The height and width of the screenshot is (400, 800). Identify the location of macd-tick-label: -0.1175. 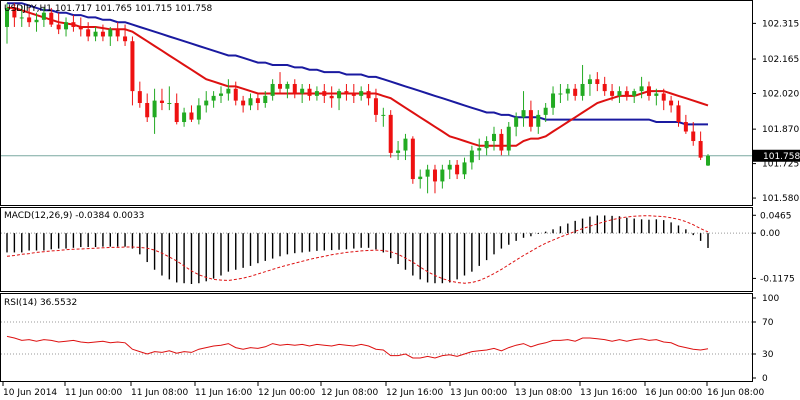
(777, 279).